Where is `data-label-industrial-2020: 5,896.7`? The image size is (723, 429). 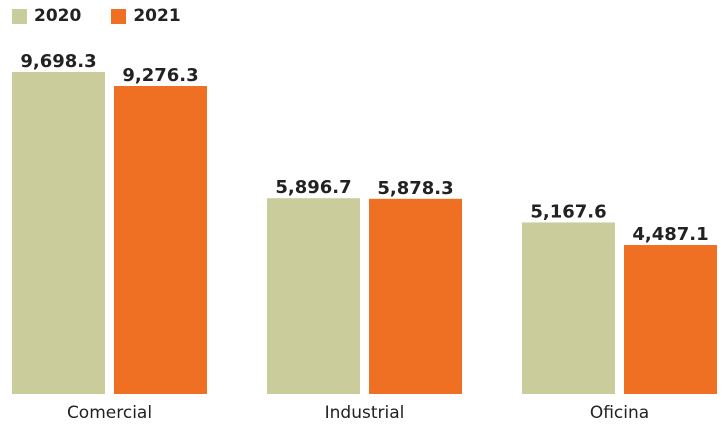
data-label-industrial-2020: 5,896.7 is located at coordinates (313, 187).